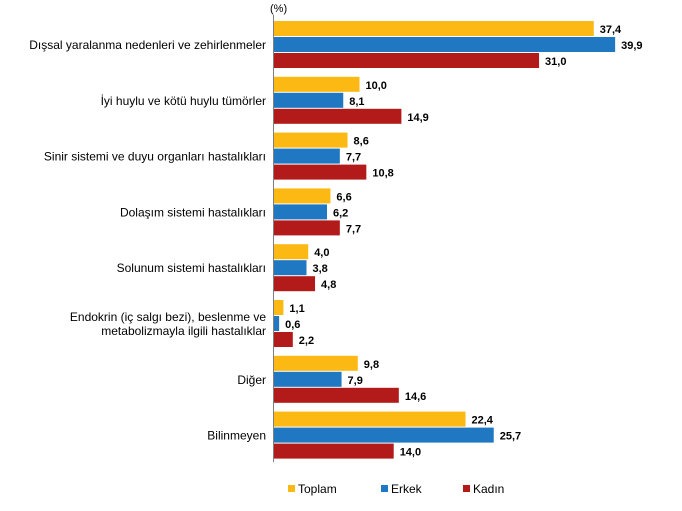  I want to click on value-label-erkek: 7,7, so click(353, 158).